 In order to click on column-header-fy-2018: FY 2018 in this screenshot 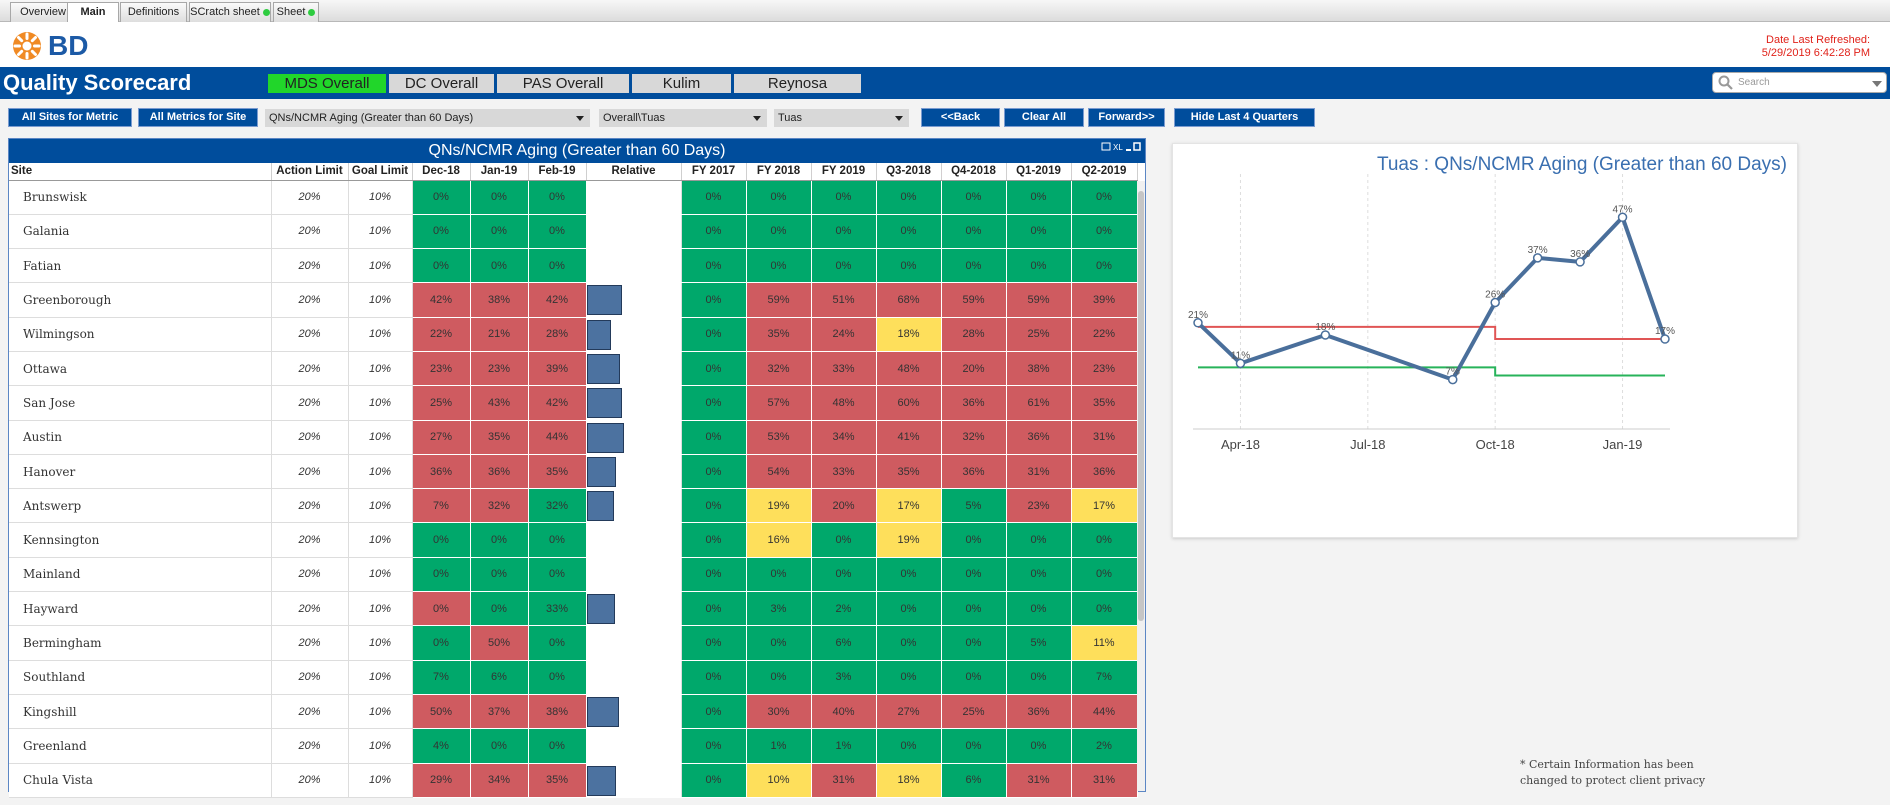, I will do `click(779, 172)`.